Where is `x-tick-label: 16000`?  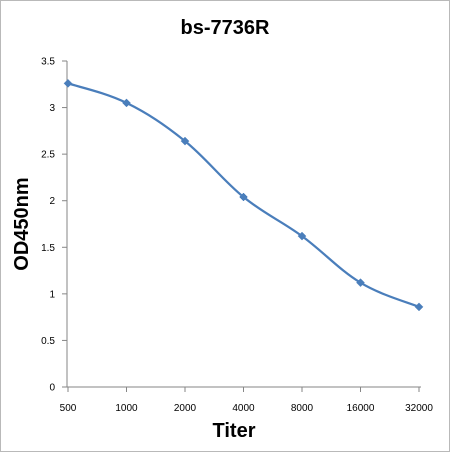 x-tick-label: 16000 is located at coordinates (361, 408).